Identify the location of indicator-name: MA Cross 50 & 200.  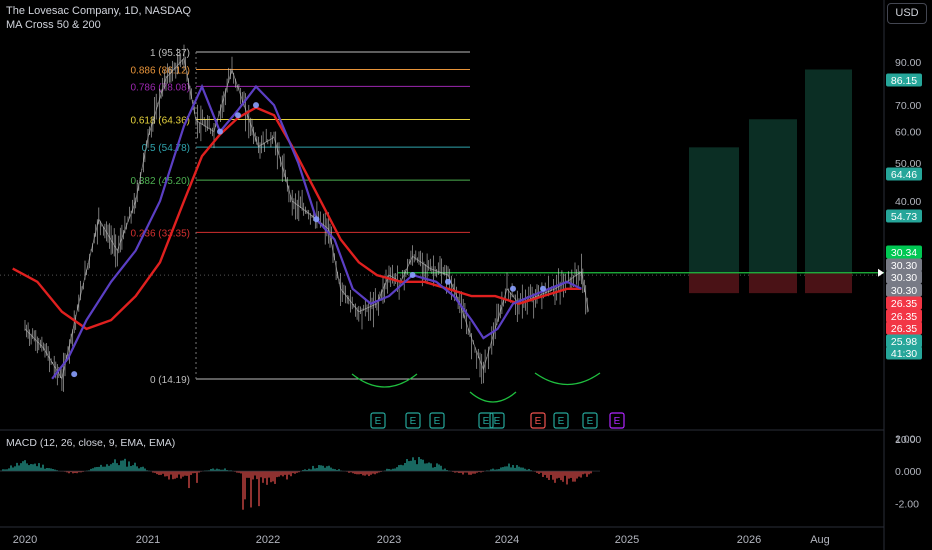
(53, 25).